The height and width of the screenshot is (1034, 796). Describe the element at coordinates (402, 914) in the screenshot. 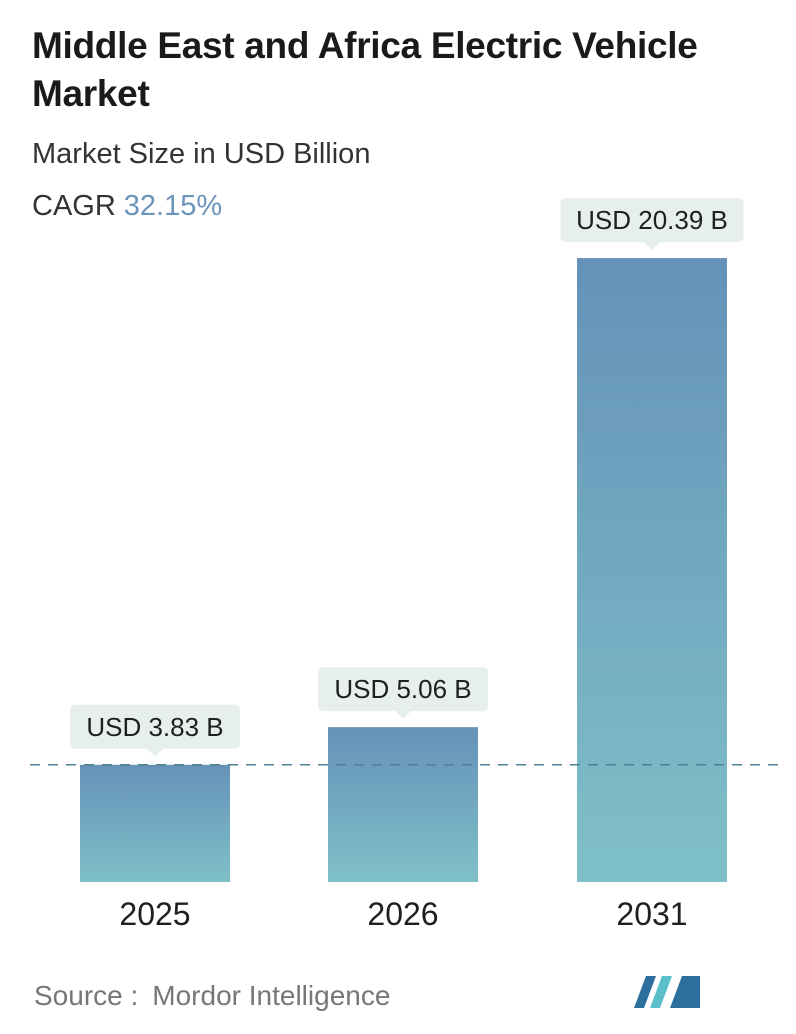

I see `x-tick-label-2026: 2026` at that location.